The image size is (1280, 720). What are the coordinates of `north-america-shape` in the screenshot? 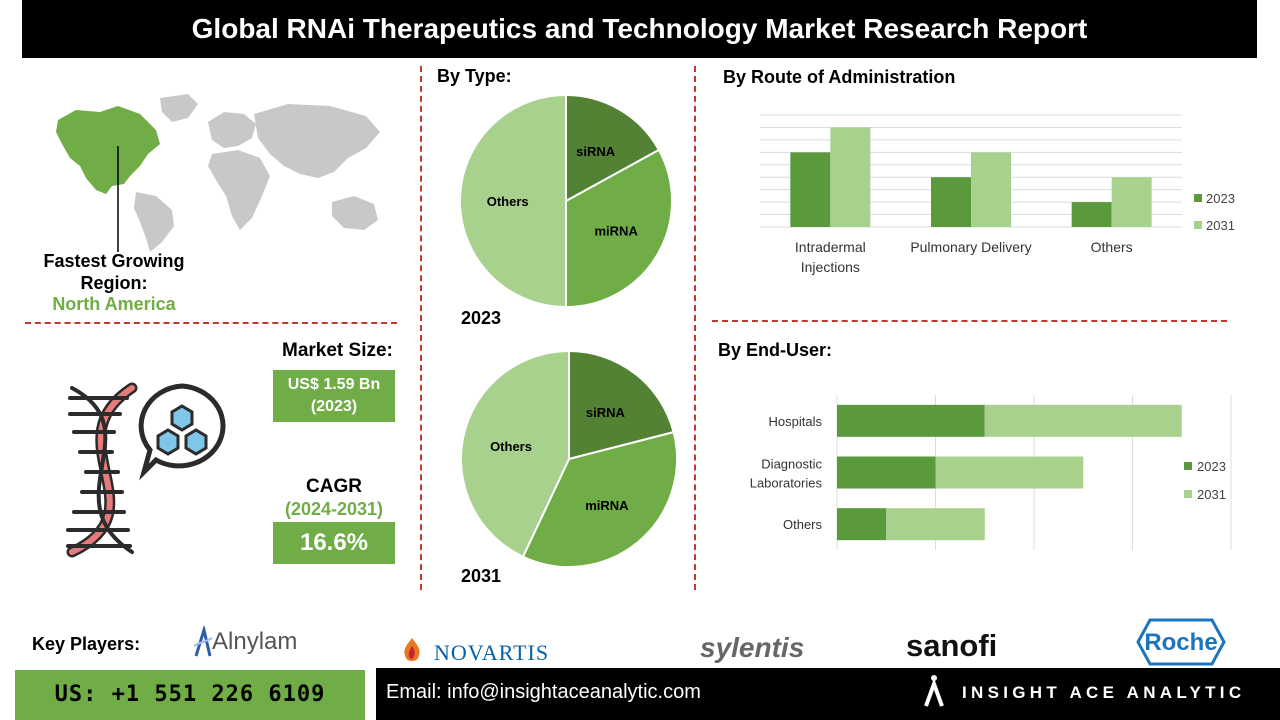 It's located at (108, 150).